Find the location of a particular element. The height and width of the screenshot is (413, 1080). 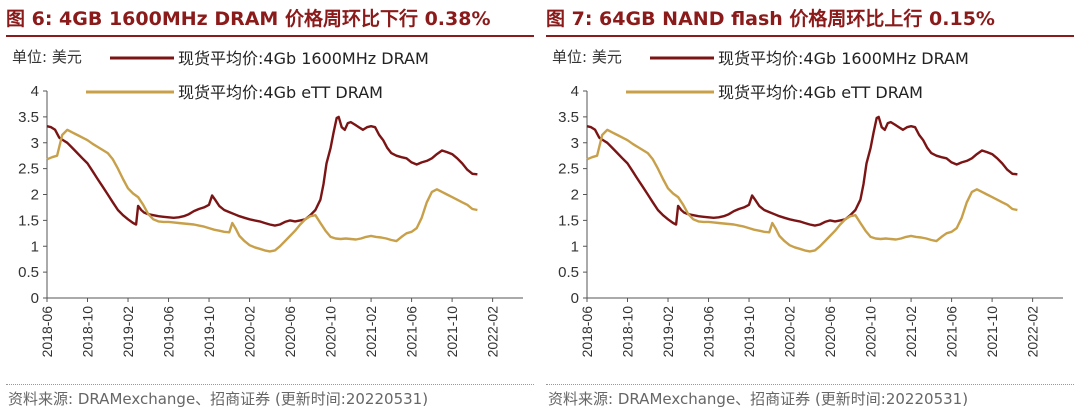

chart-title: 图 7: 64GB NAND flash 价格周环比上行 0.15% is located at coordinates (770, 19).